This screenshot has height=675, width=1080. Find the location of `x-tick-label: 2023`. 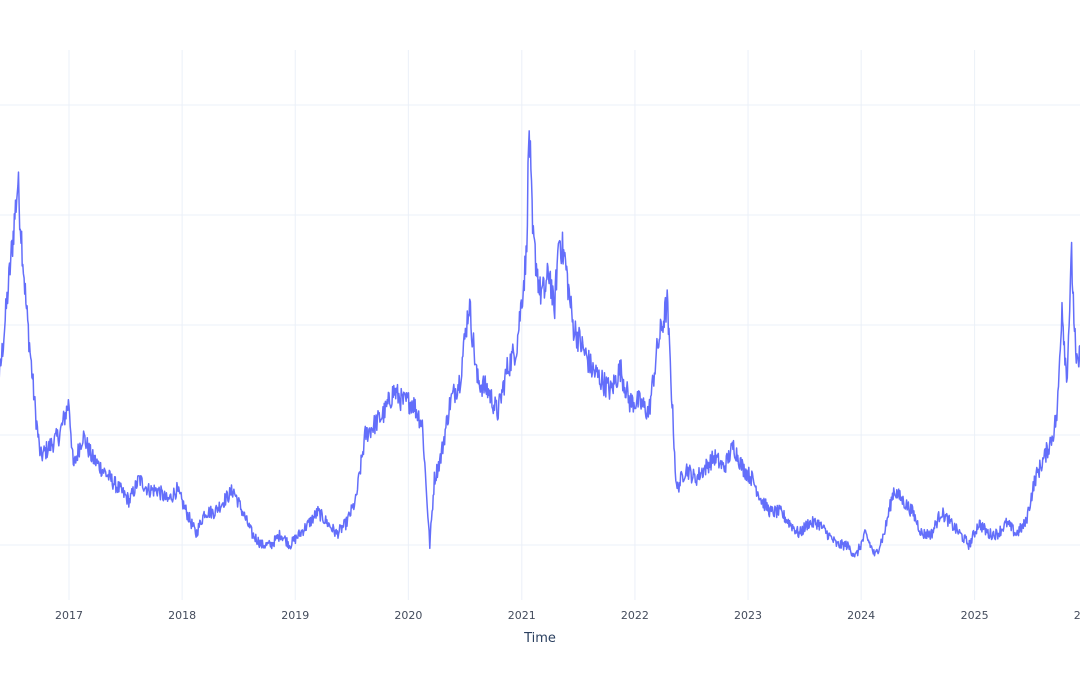

x-tick-label: 2023 is located at coordinates (748, 615).